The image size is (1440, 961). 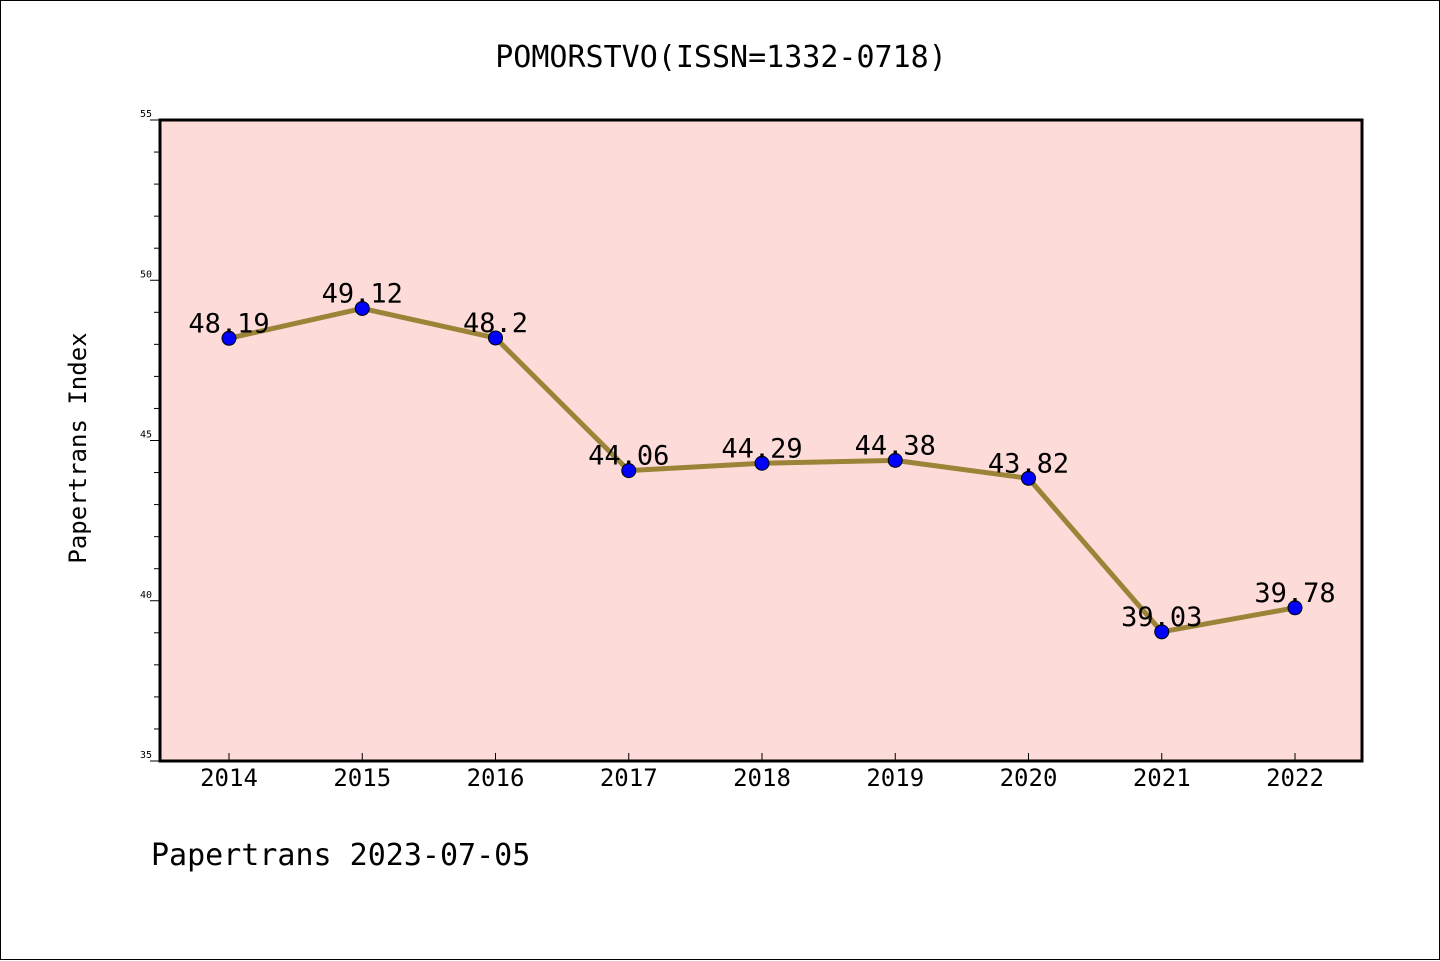 I want to click on data-label: 44.38, so click(x=895, y=445).